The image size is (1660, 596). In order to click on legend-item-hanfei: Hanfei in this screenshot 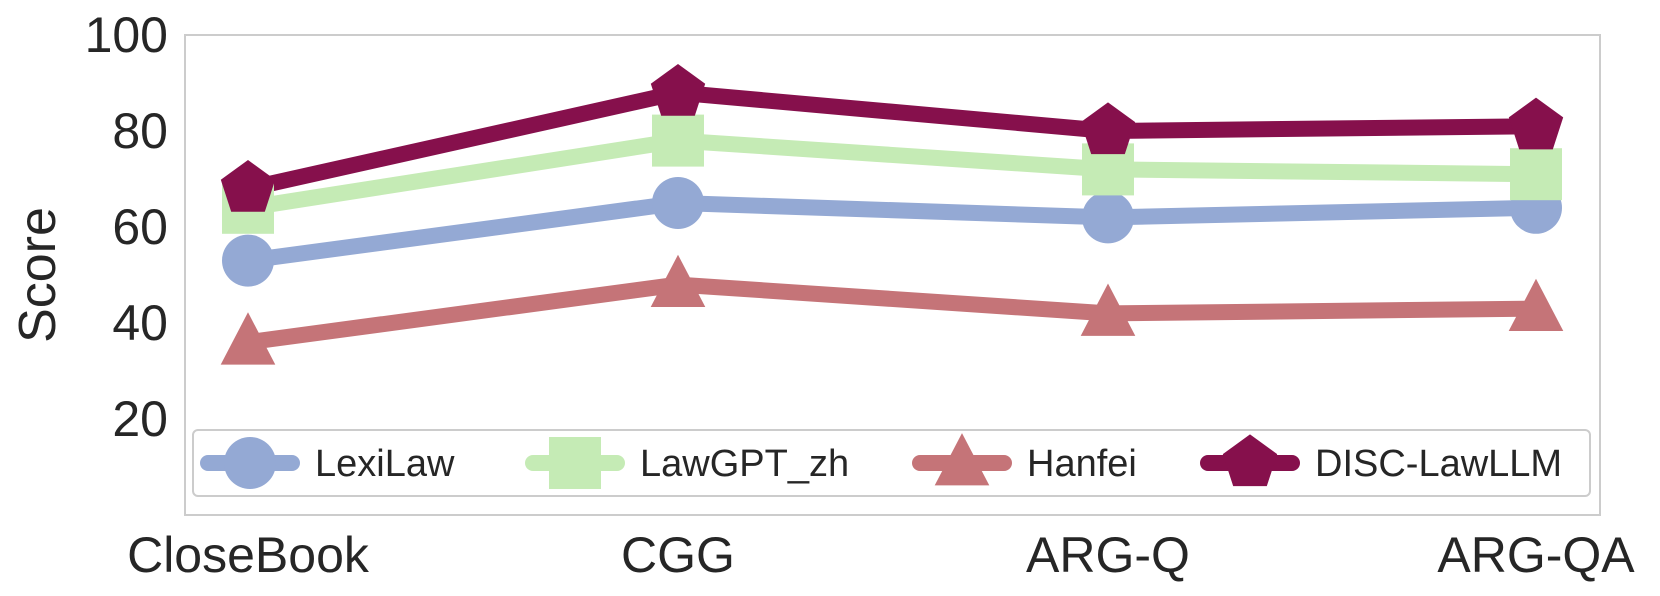, I will do `click(1024, 459)`.